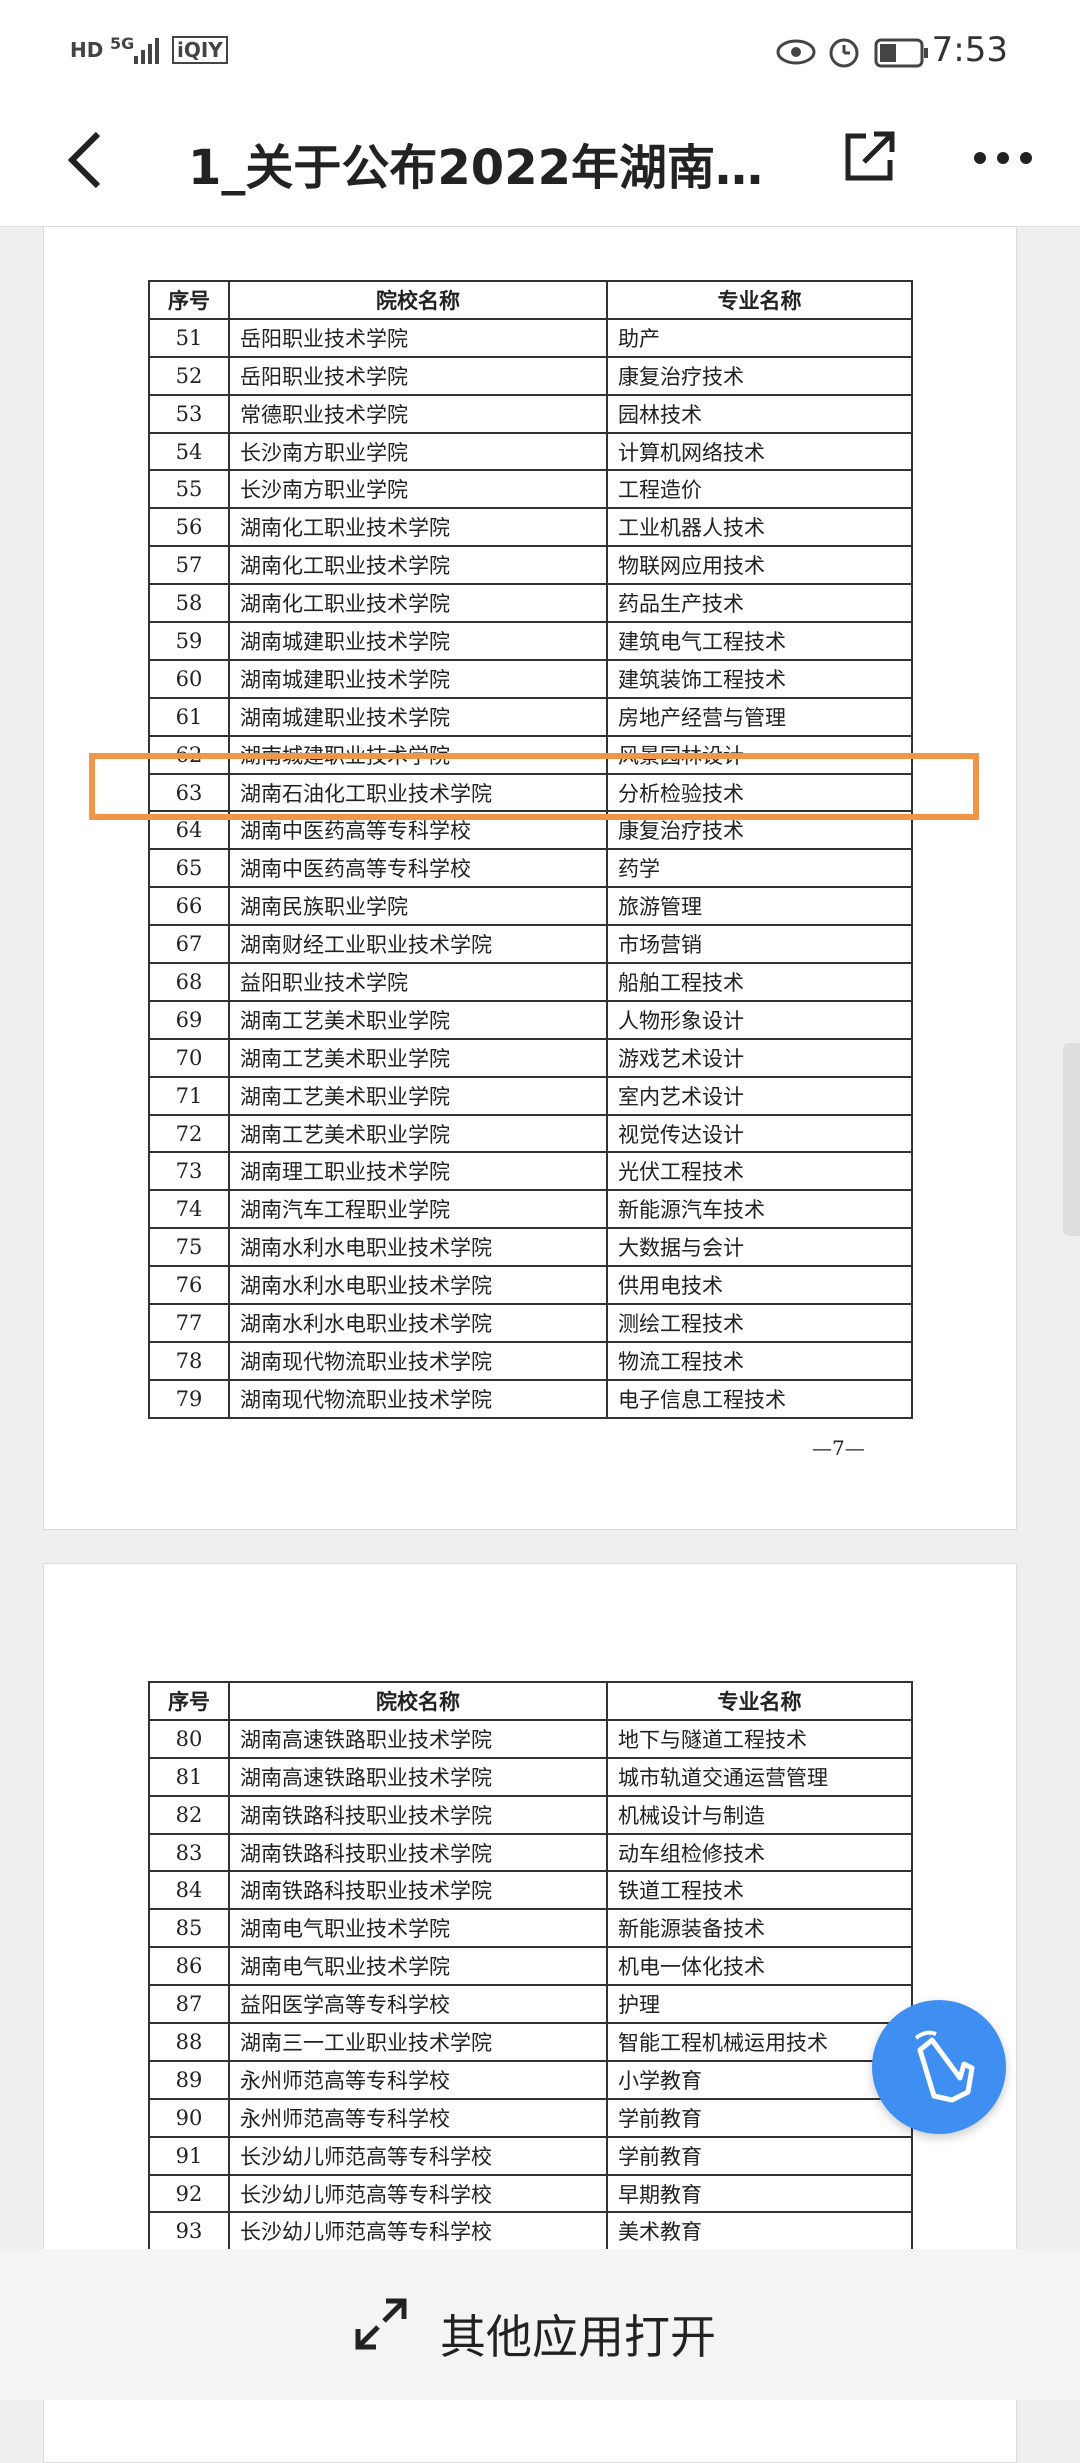  I want to click on table-cell: 湖南电气职业技术学院, so click(417, 1965).